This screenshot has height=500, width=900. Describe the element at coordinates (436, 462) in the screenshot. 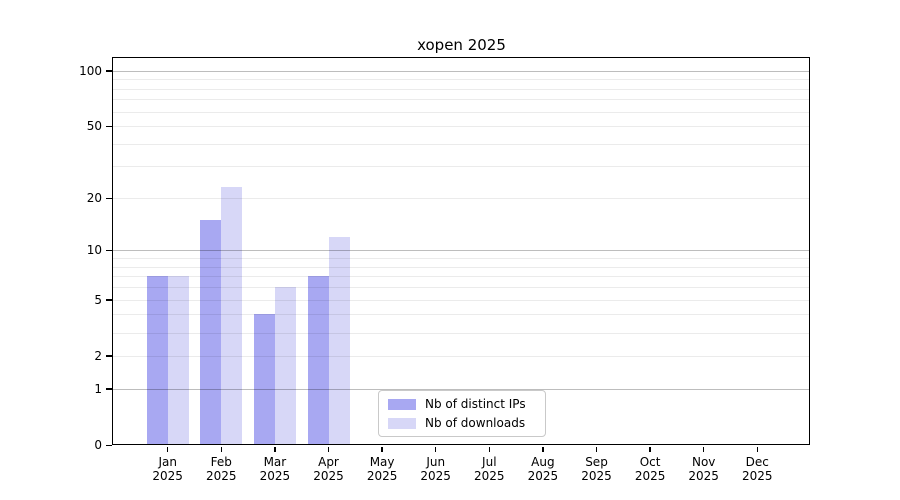

I see `x-tick-month: Jun` at that location.